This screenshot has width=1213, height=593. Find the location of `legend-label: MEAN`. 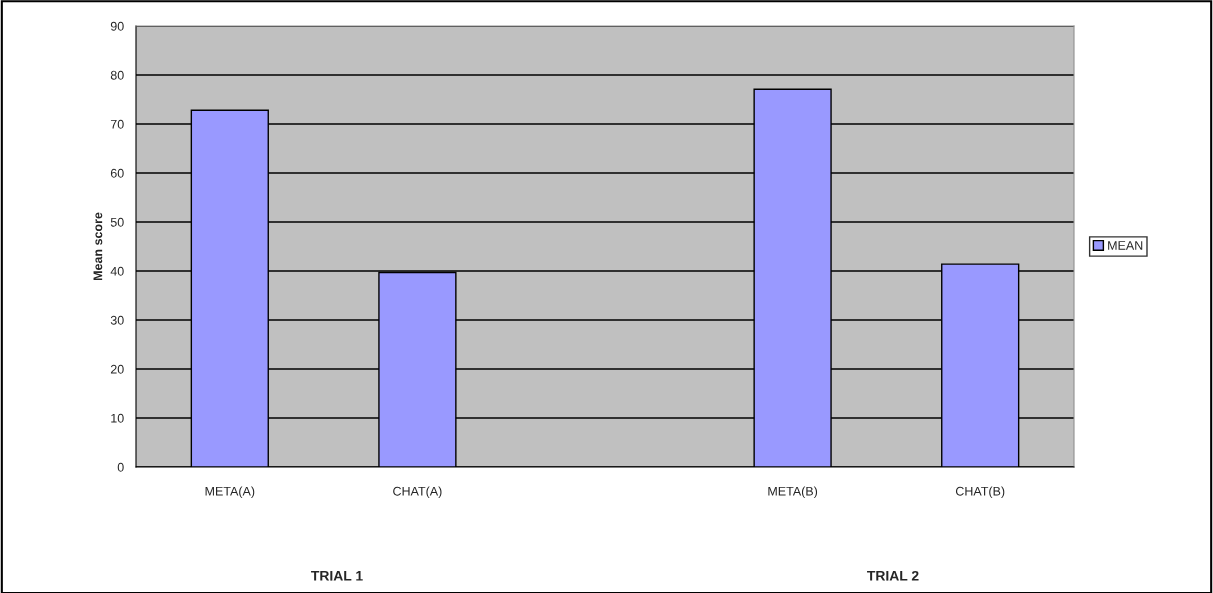

legend-label: MEAN is located at coordinates (1125, 245).